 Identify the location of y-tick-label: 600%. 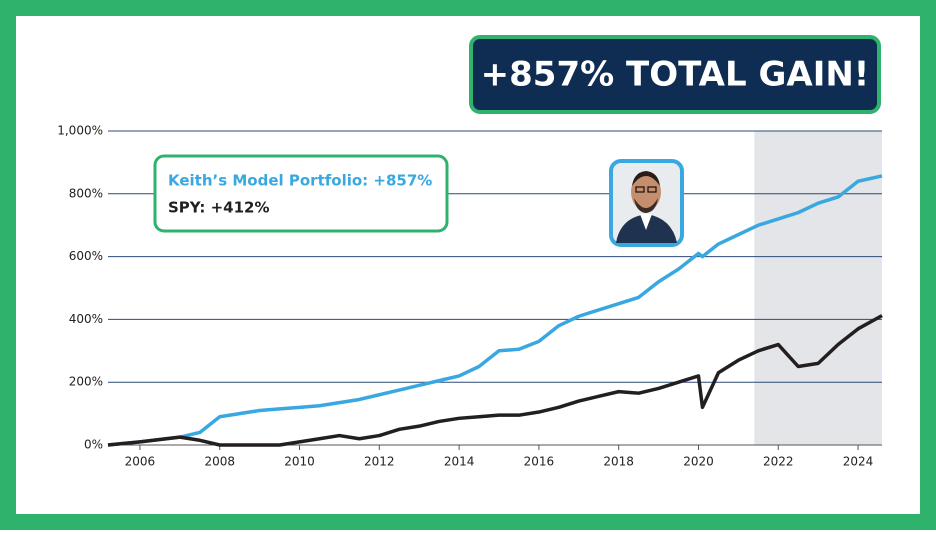
(86, 256).